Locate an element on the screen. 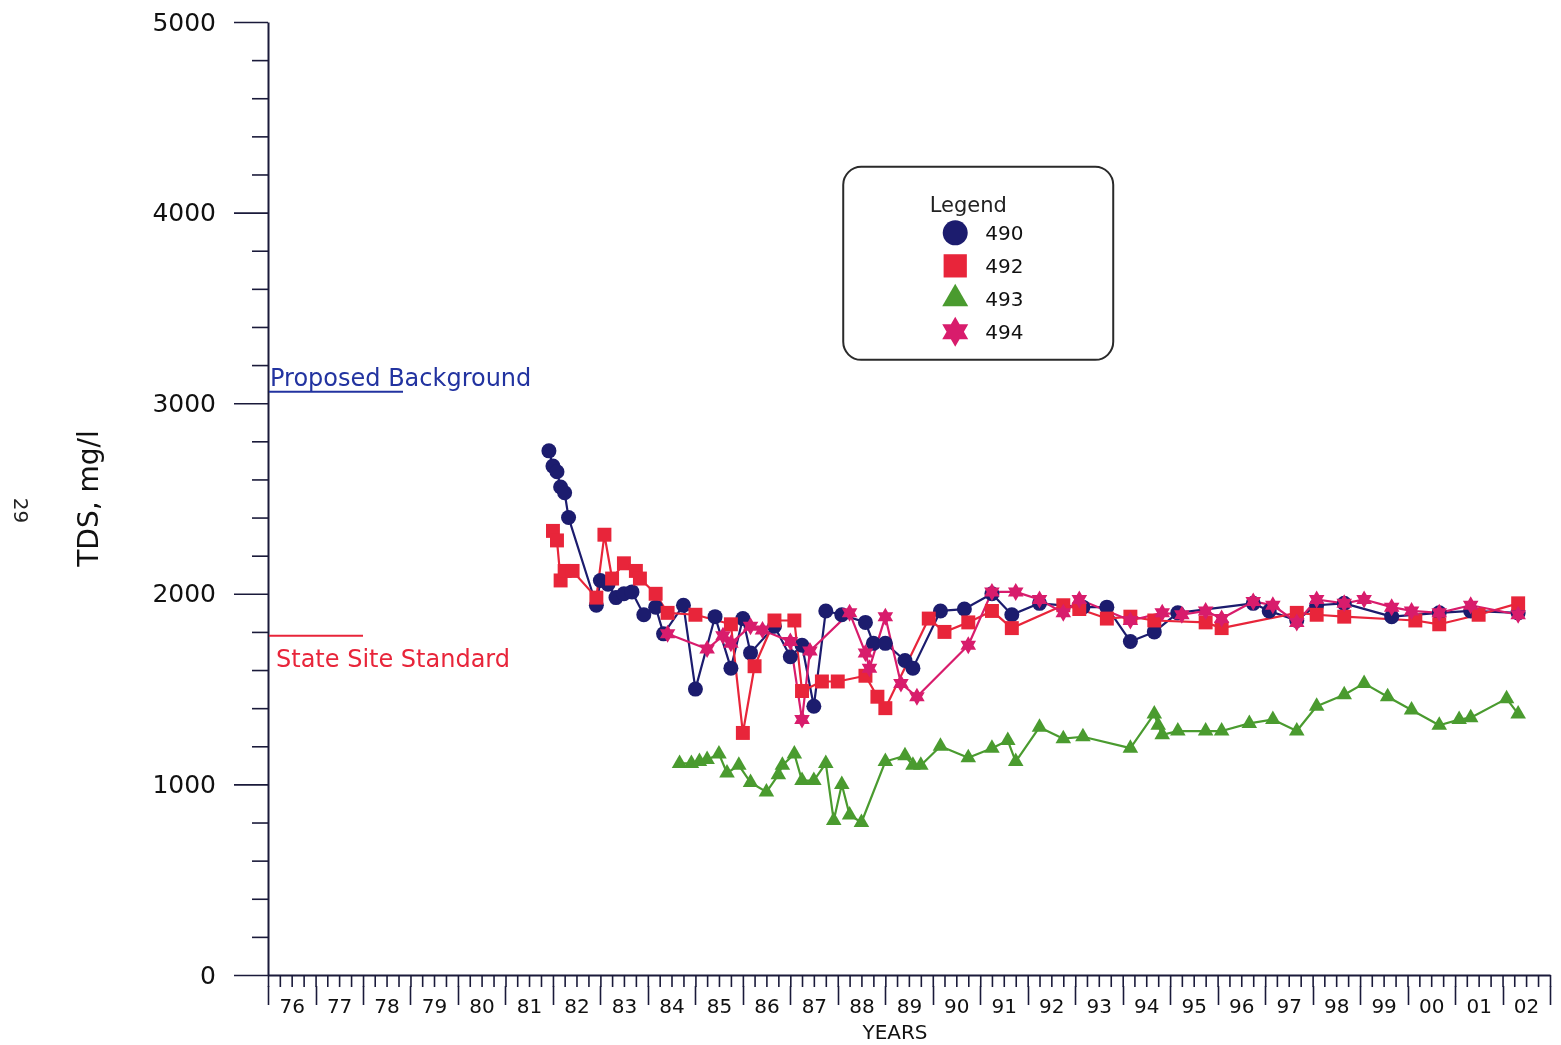 The width and height of the screenshot is (1561, 1045). y-tick-label: 5000 is located at coordinates (184, 22).